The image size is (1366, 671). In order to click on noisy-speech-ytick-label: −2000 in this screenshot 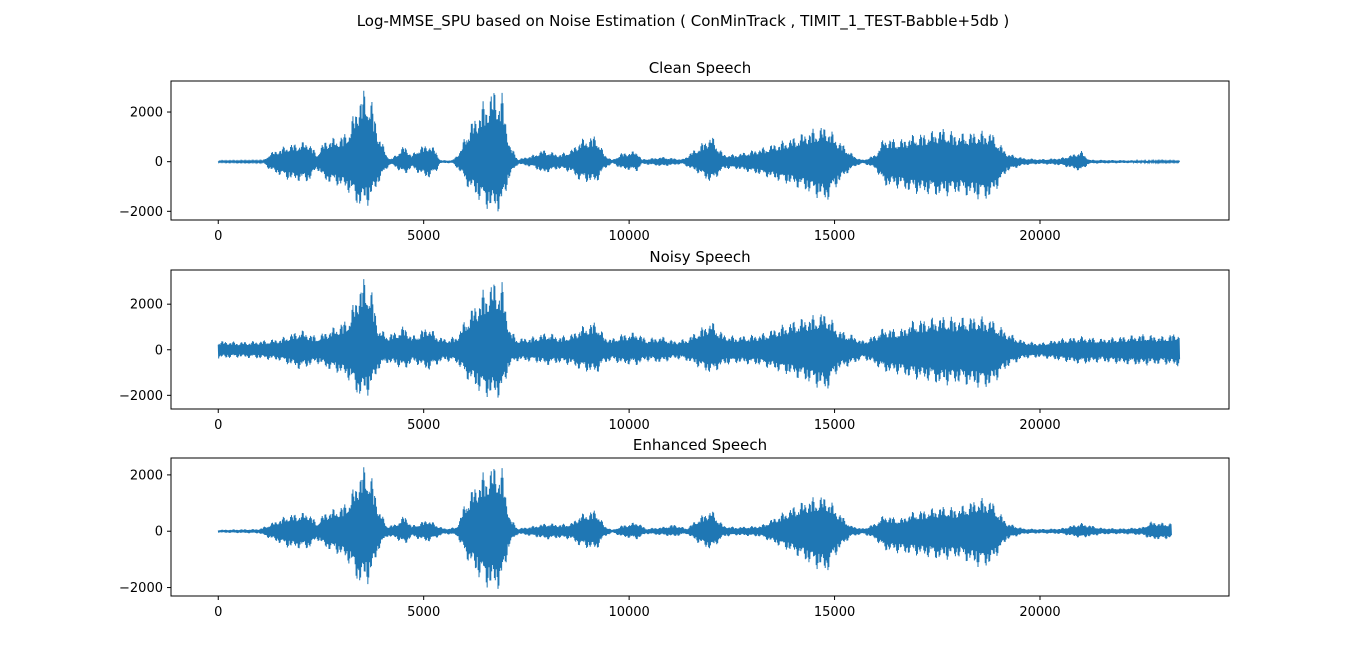, I will do `click(141, 396)`.